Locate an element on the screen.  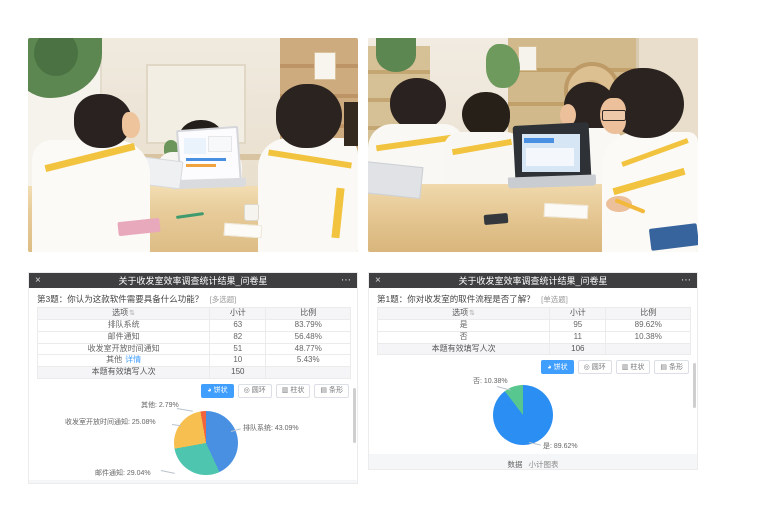
table-row: 邮件通知 82 56.48% is located at coordinates (193, 337).